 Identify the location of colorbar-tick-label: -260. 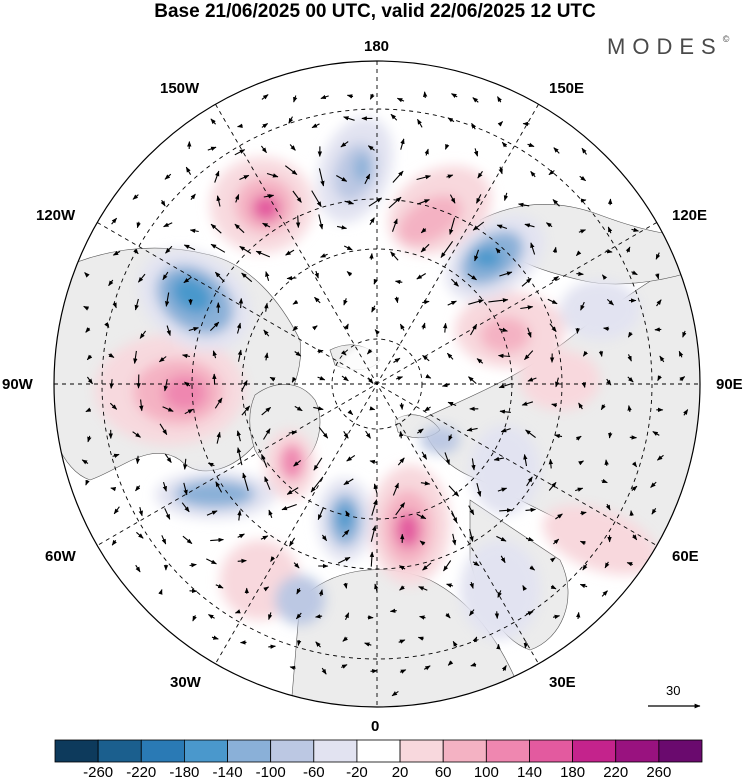
(98, 772).